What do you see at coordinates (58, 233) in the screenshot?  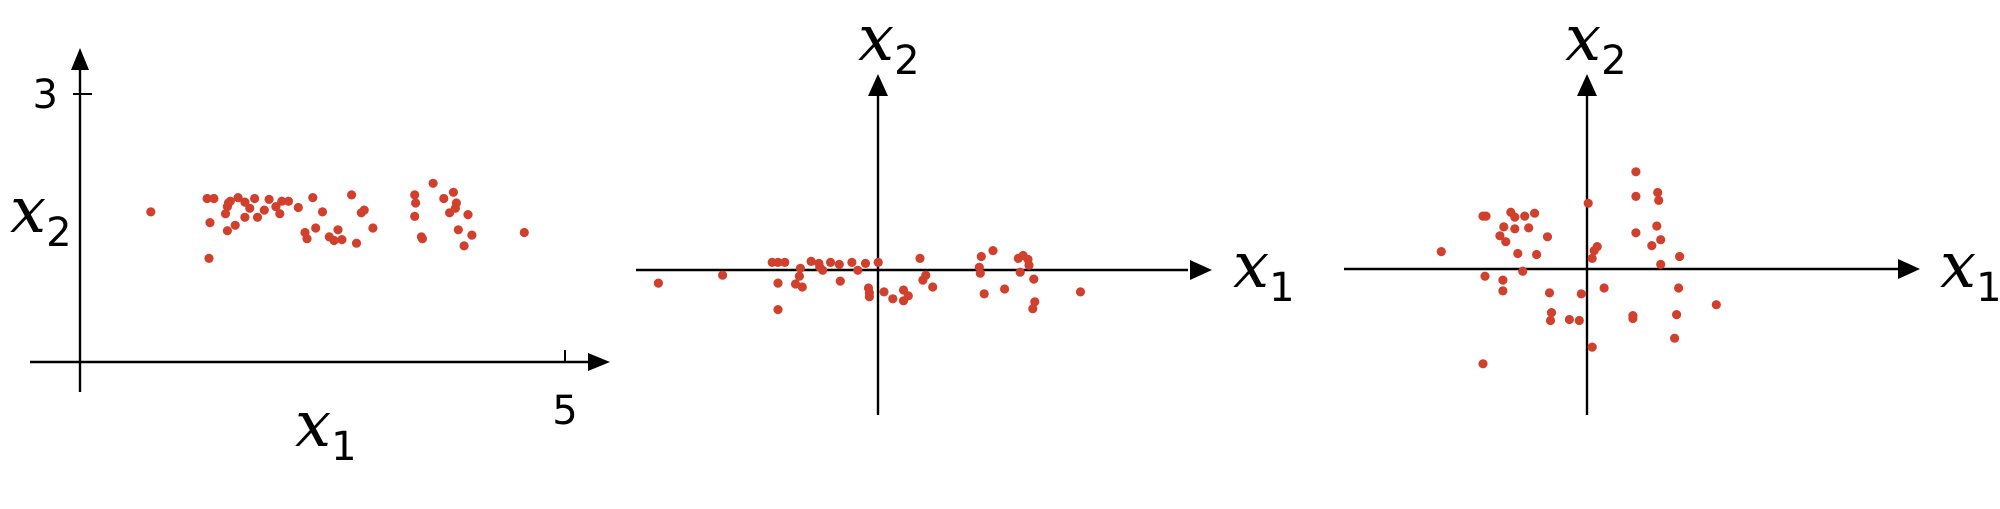 I see `panel1-y-axis-label-sub: 2` at bounding box center [58, 233].